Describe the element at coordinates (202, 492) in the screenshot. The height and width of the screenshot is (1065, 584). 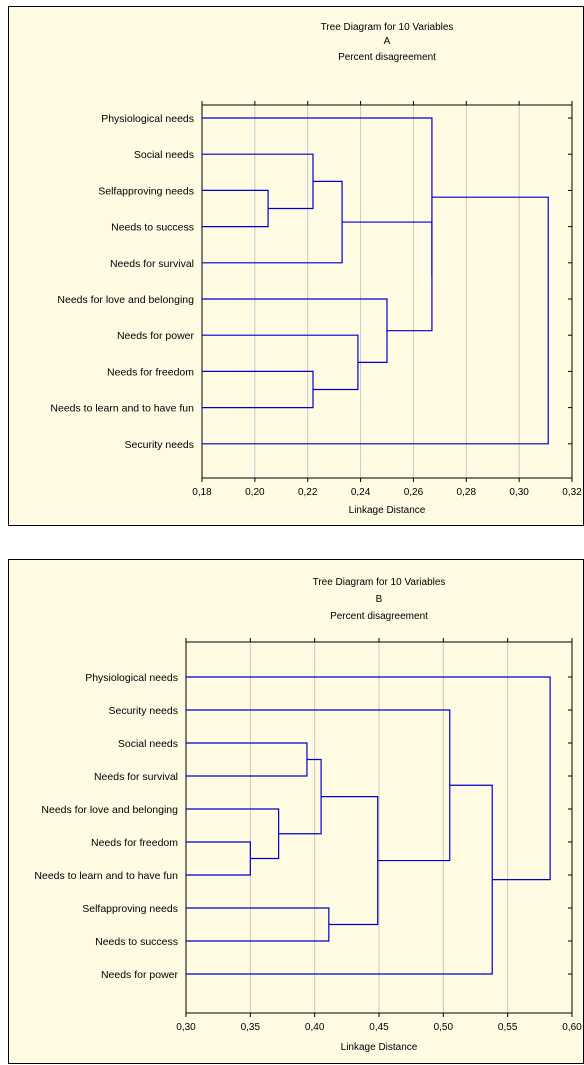
I see `x-tick-label: 0,18` at that location.